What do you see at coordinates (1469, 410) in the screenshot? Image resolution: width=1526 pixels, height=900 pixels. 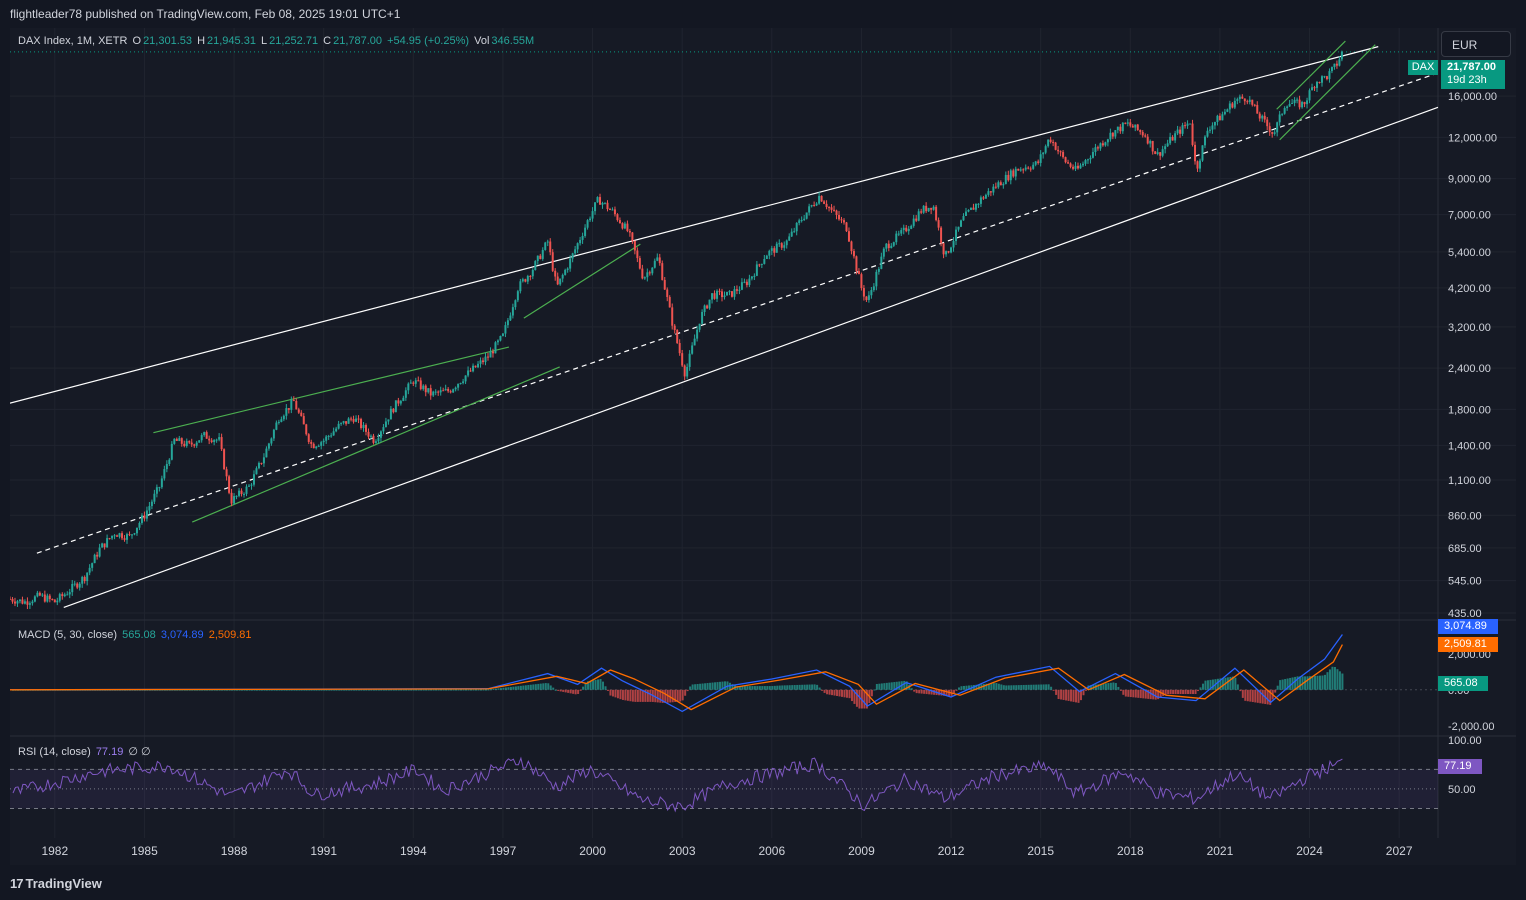 I see `price-tick-label: 1,800.00` at bounding box center [1469, 410].